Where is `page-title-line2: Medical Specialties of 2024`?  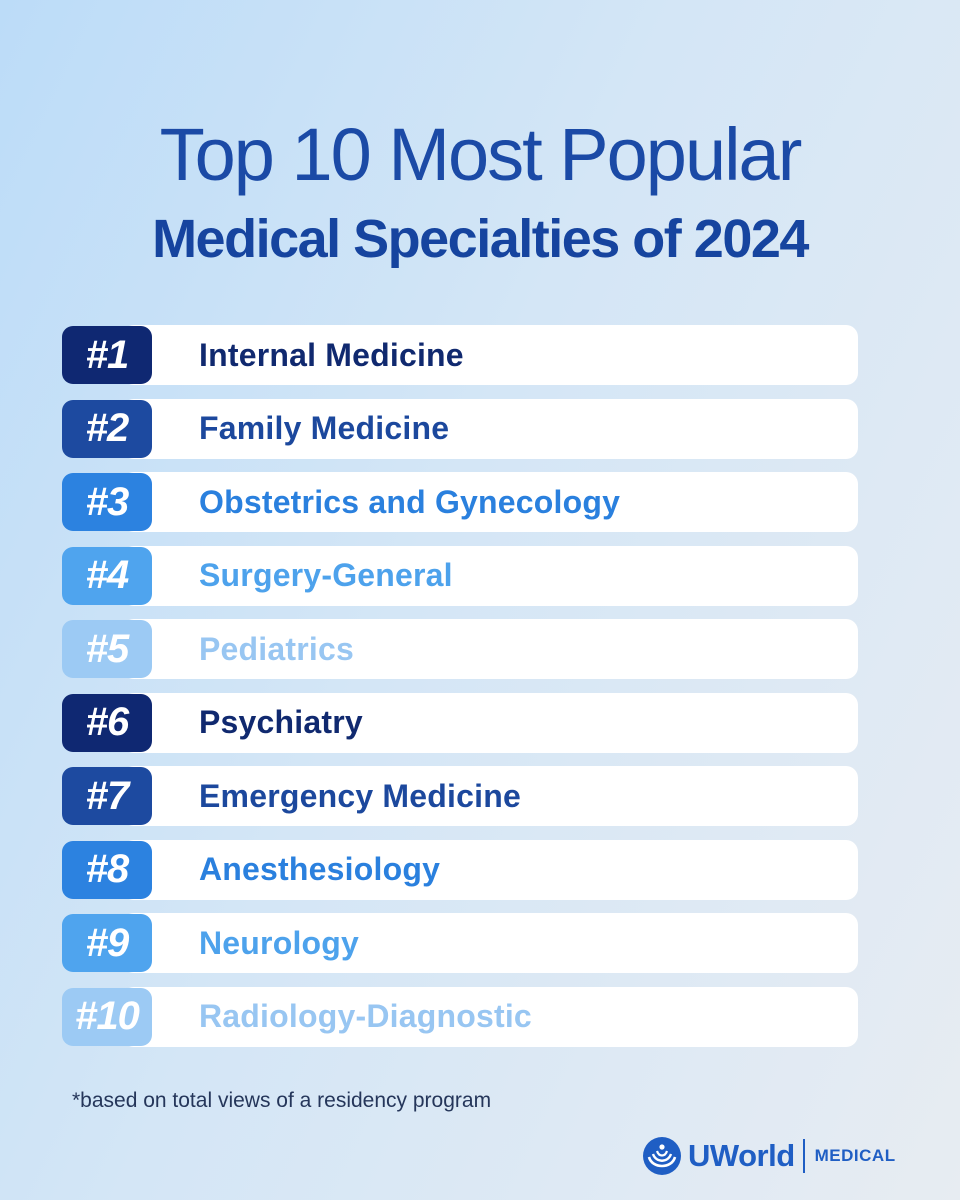 page-title-line2: Medical Specialties of 2024 is located at coordinates (480, 239).